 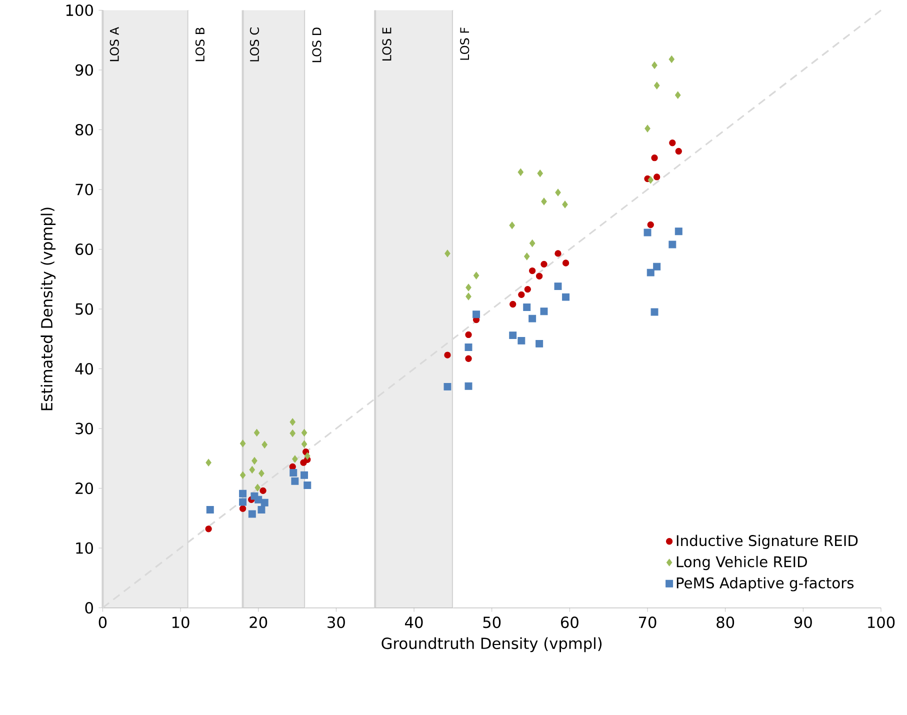 What do you see at coordinates (84, 190) in the screenshot?
I see `y-tick-label: 70` at bounding box center [84, 190].